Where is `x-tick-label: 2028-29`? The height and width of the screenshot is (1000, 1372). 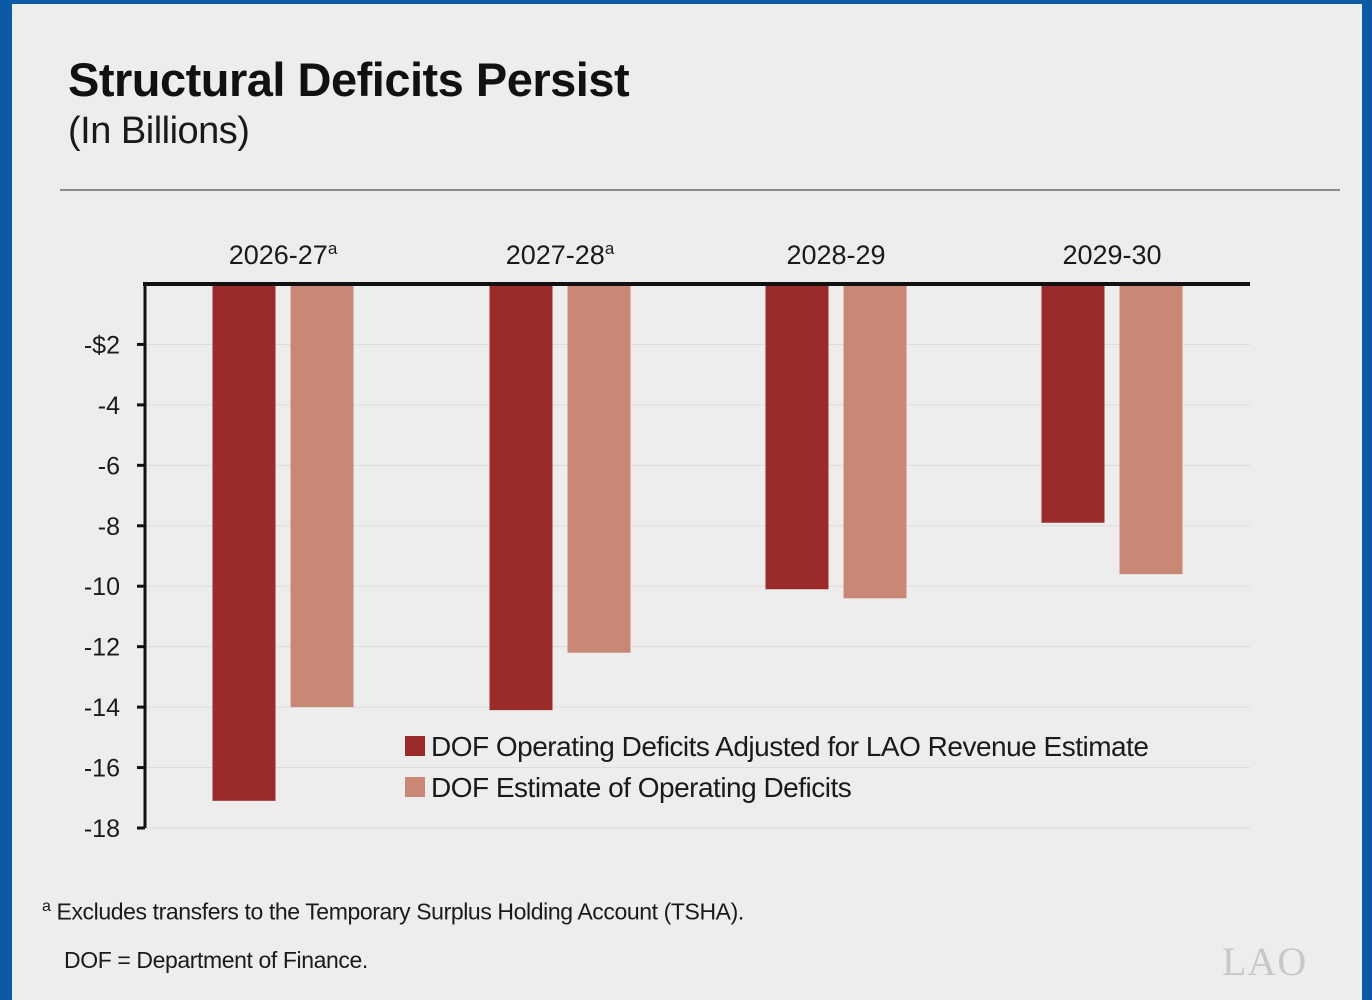
x-tick-label: 2028-29 is located at coordinates (835, 255).